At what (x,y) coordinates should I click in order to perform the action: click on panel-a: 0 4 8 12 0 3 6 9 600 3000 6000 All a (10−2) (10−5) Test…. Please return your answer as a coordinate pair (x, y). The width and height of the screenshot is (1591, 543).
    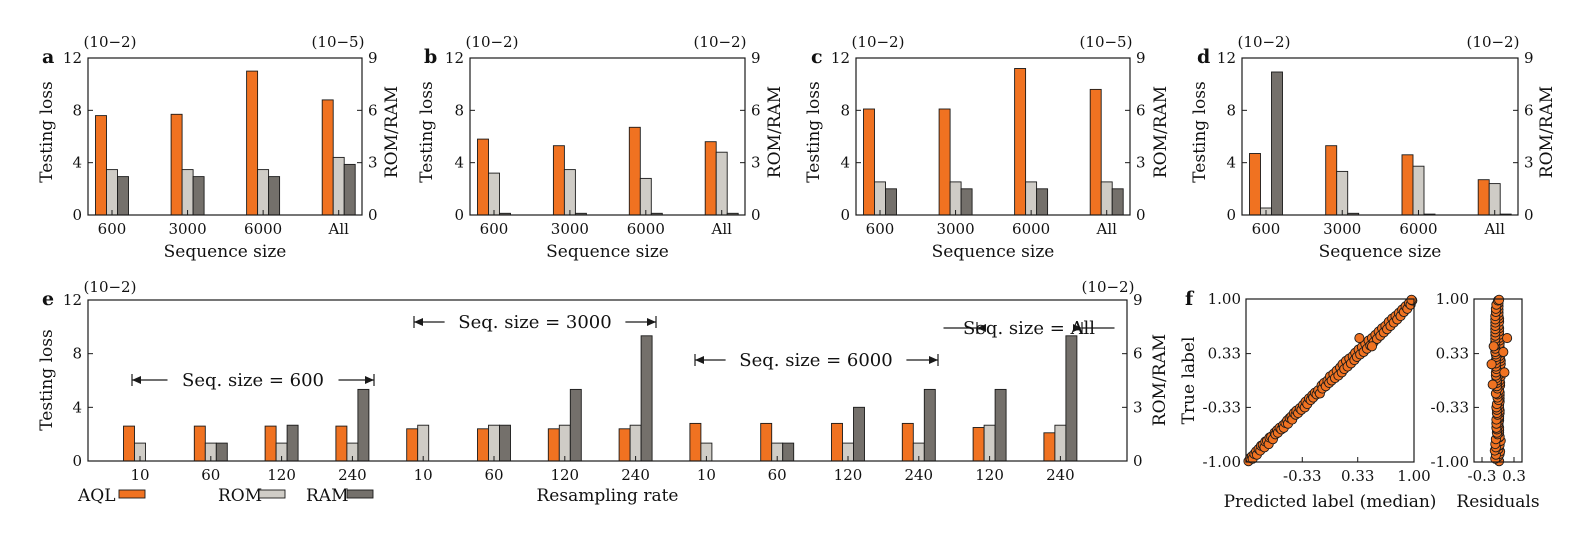
    Looking at the image, I should click on (219, 147).